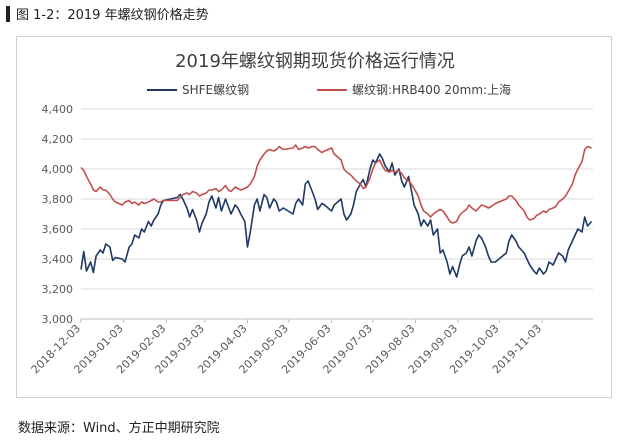 The height and width of the screenshot is (442, 627). I want to click on y-tick-label: 3,600, so click(58, 229).